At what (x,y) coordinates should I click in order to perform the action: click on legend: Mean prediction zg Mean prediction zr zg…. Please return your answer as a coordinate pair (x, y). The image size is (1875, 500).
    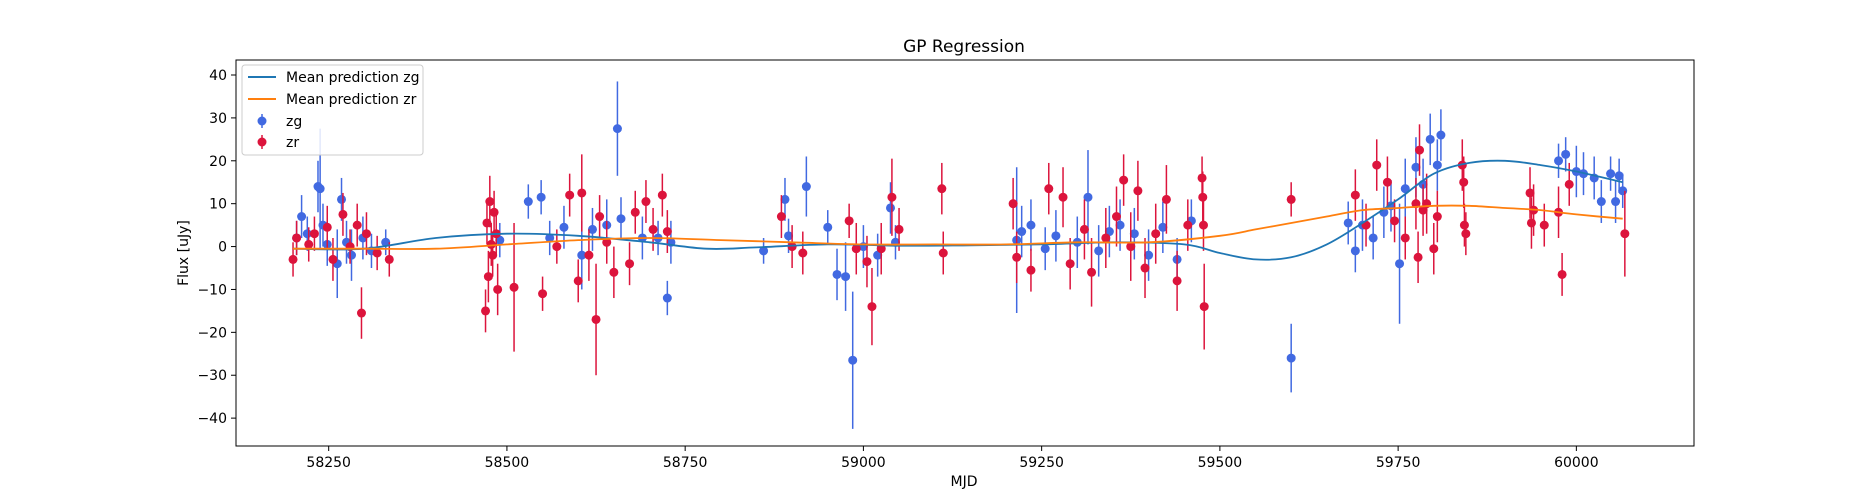
    Looking at the image, I should click on (332, 110).